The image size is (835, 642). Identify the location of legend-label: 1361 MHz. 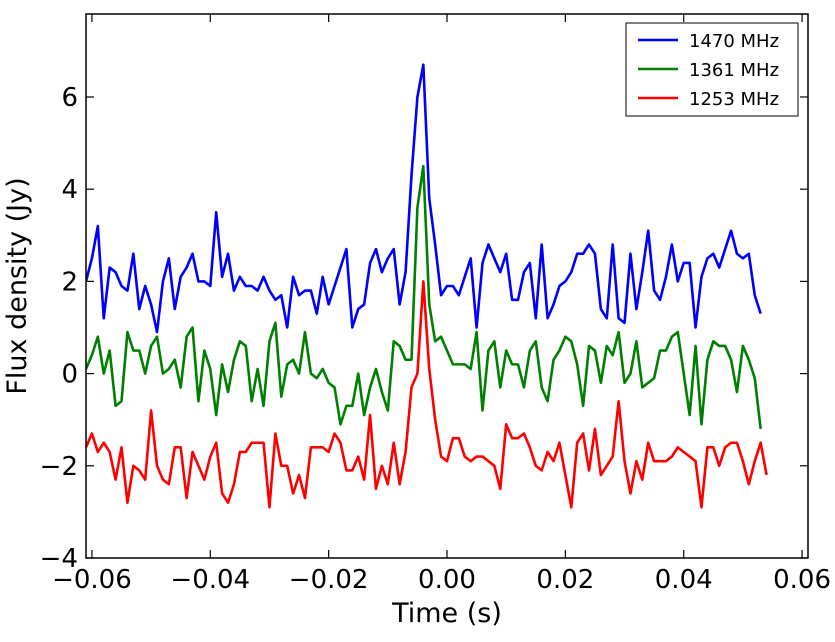
(734, 70).